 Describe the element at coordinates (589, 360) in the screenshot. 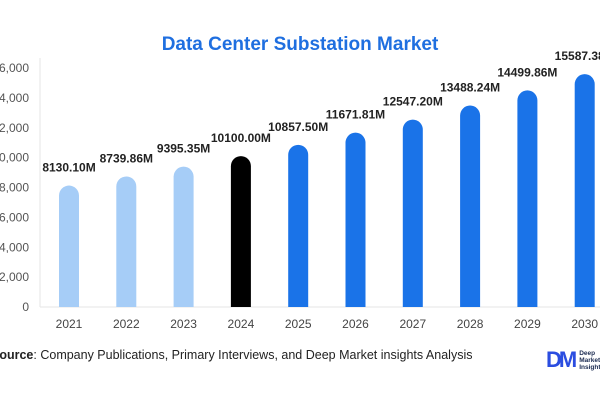

I see `logo-text: Deep Market Insights` at that location.